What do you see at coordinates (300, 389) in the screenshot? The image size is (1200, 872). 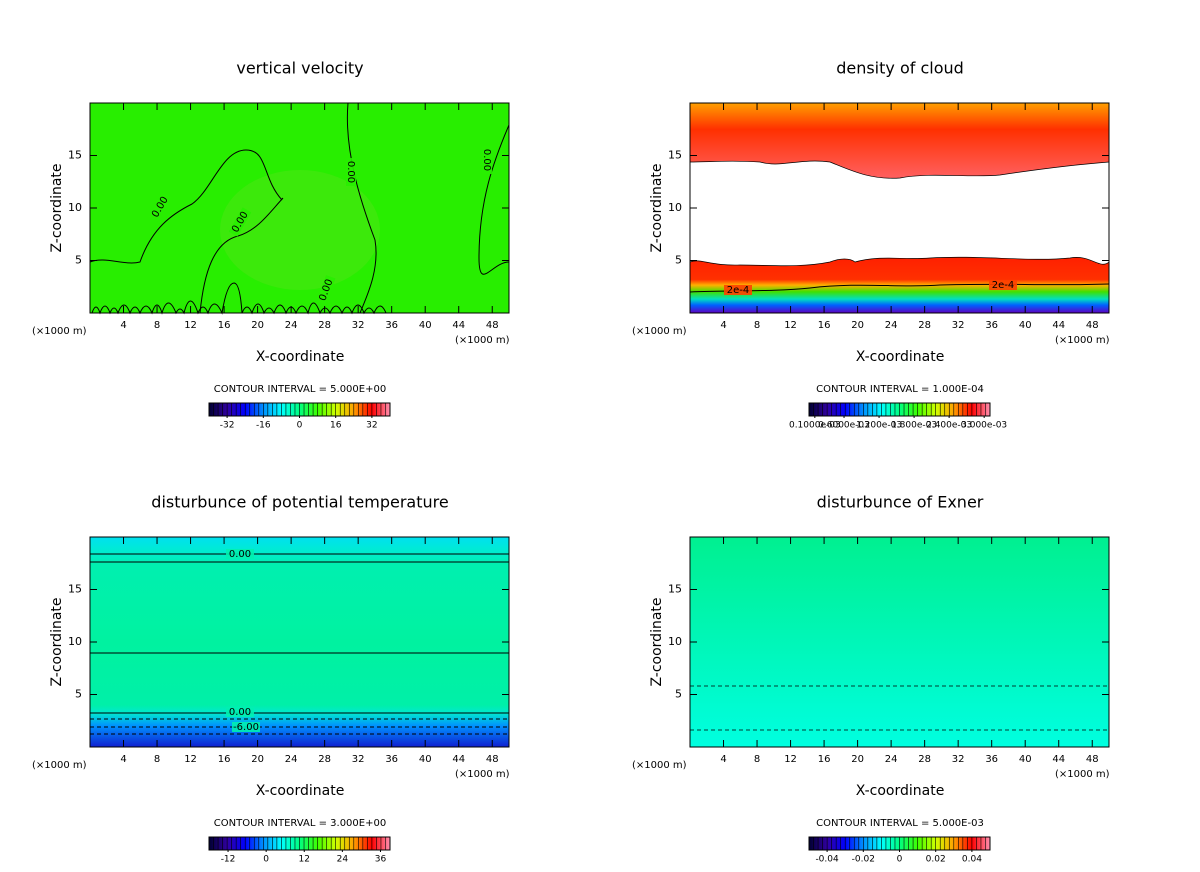 I see `contour-interval: CONTOUR INTERVAL = 5.000E+00` at bounding box center [300, 389].